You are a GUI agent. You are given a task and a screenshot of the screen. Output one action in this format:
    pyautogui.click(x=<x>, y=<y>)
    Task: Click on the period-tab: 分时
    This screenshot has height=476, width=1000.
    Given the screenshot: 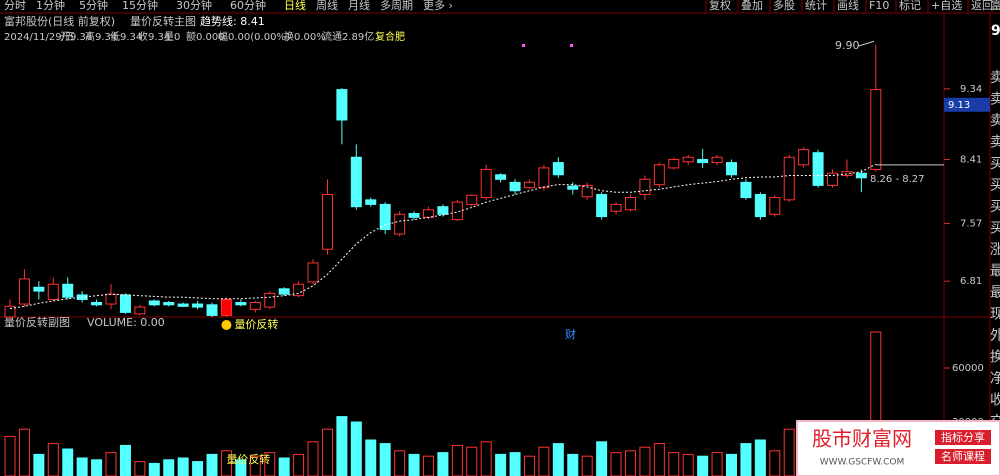 What is the action you would take?
    pyautogui.click(x=15, y=6)
    